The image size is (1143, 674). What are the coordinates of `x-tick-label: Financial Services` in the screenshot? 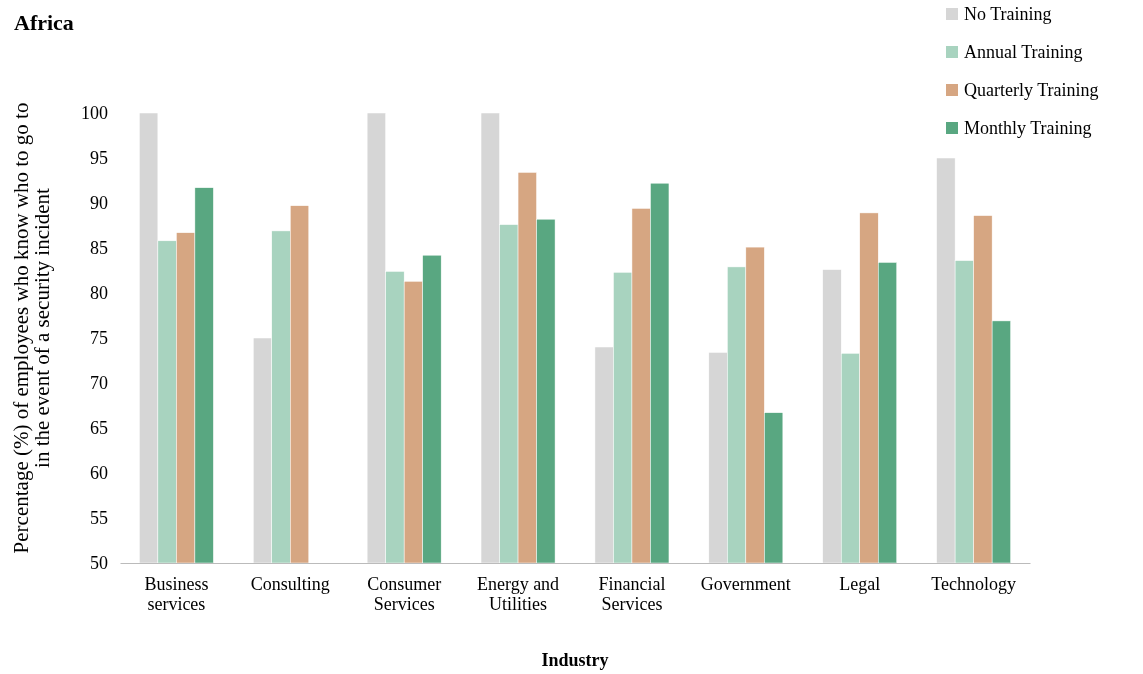 It's located at (632, 594).